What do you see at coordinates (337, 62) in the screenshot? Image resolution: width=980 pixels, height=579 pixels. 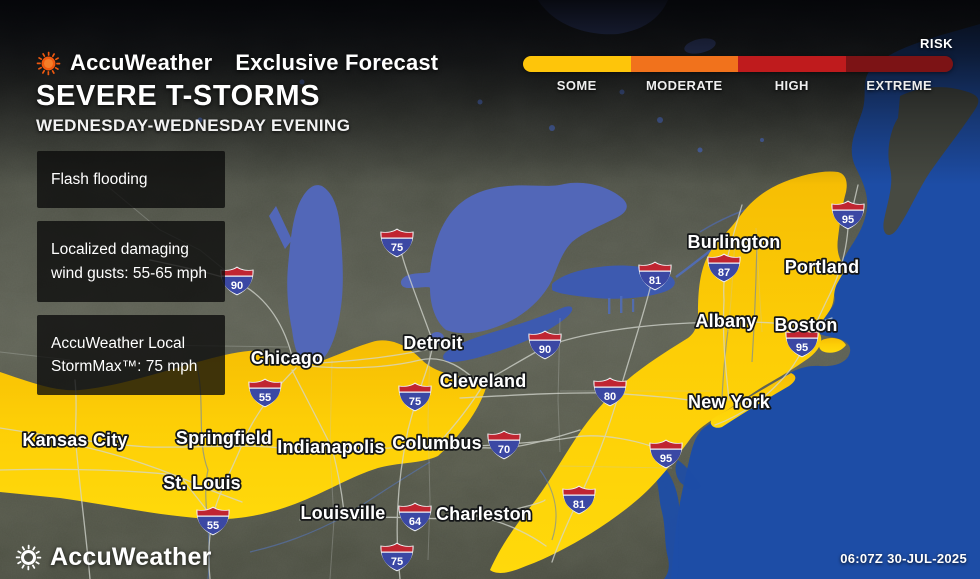 I see `program-name: Exclusive Forecast` at bounding box center [337, 62].